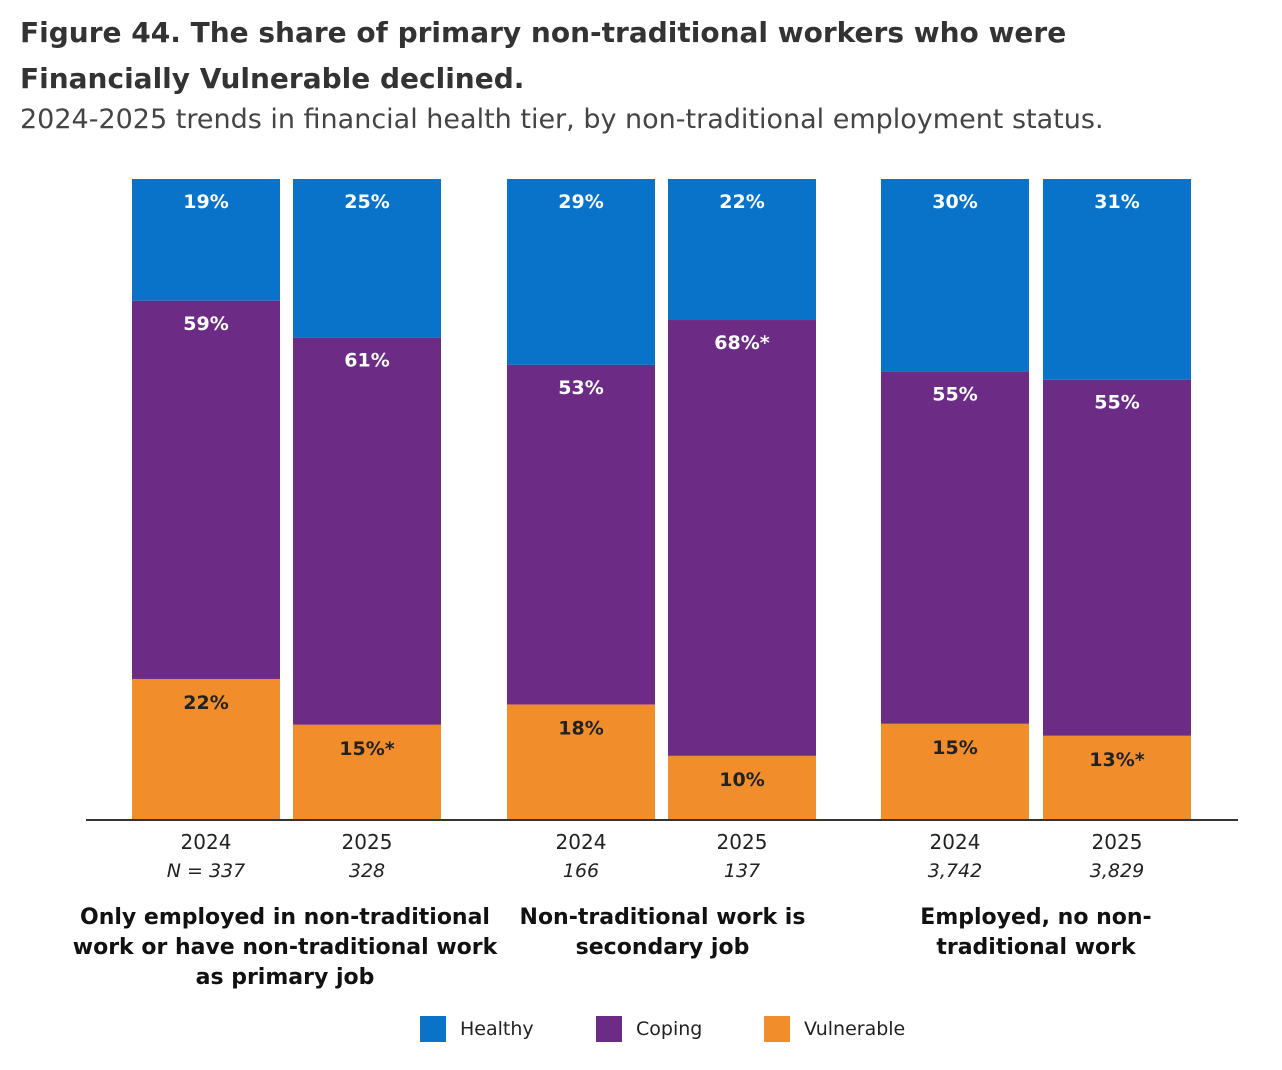 The image size is (1282, 1070). I want to click on n-label-g3-2024: 3,742, so click(955, 871).